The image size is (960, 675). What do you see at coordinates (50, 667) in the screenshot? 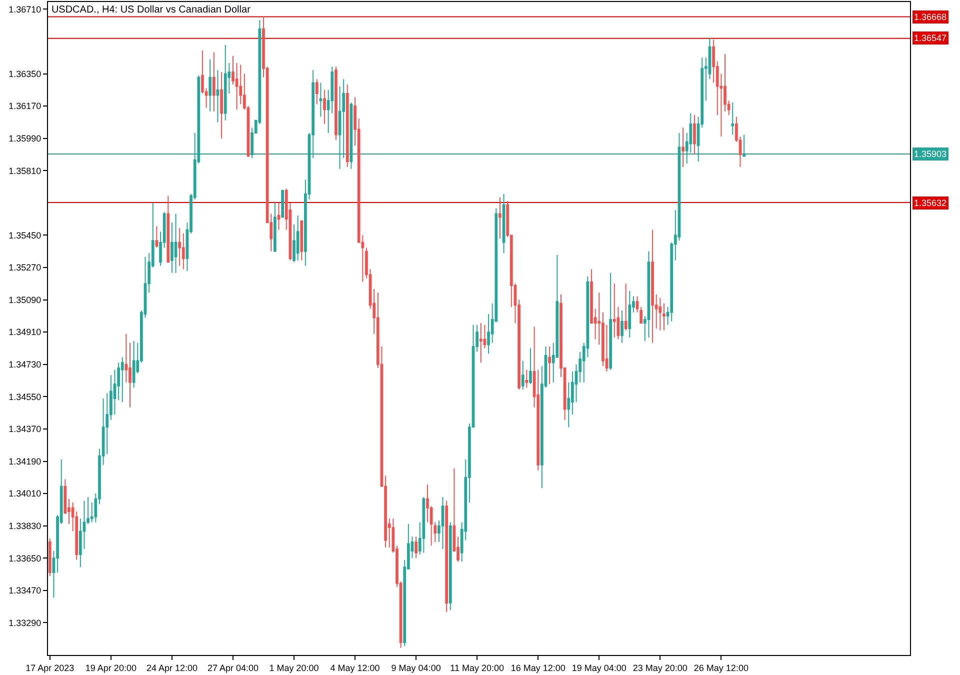
I see `x-tick-label: 17 Apr 2023` at bounding box center [50, 667].